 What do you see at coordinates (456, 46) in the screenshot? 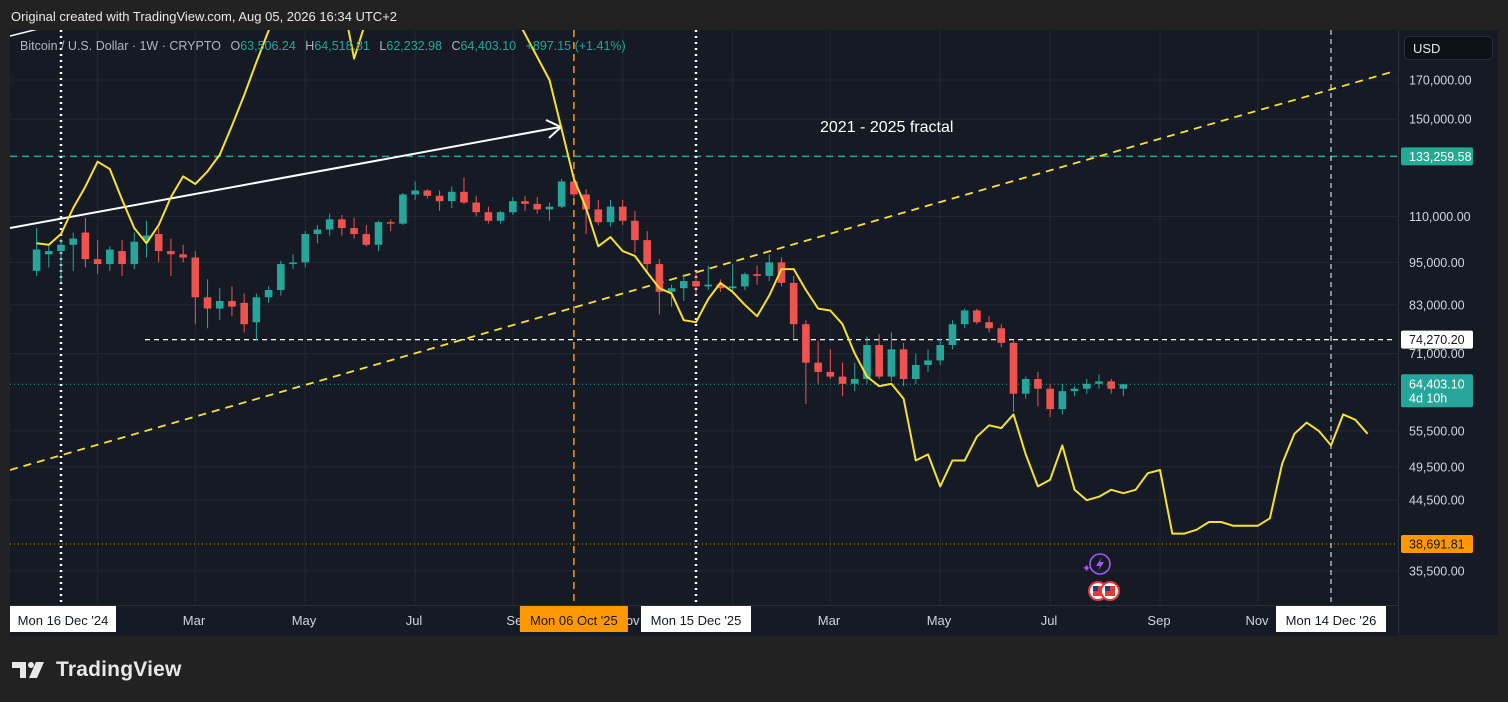
I see `close-label: C` at bounding box center [456, 46].